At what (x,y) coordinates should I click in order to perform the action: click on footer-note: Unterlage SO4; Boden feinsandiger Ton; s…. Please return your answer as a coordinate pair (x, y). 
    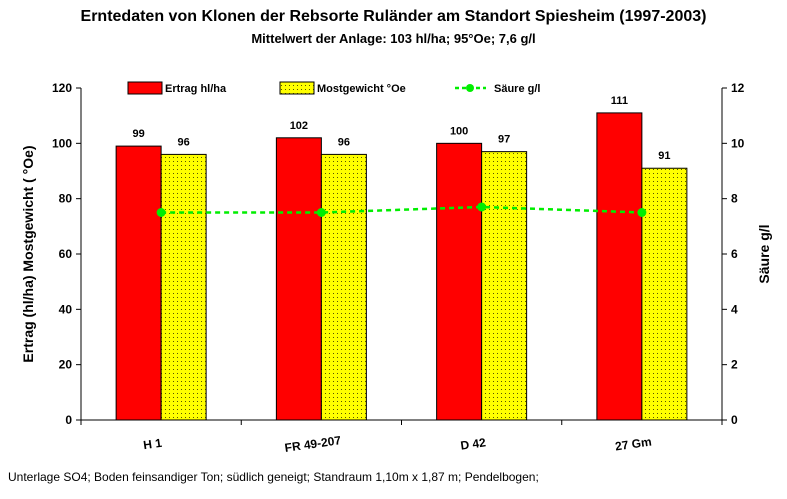
    Looking at the image, I should click on (273, 477).